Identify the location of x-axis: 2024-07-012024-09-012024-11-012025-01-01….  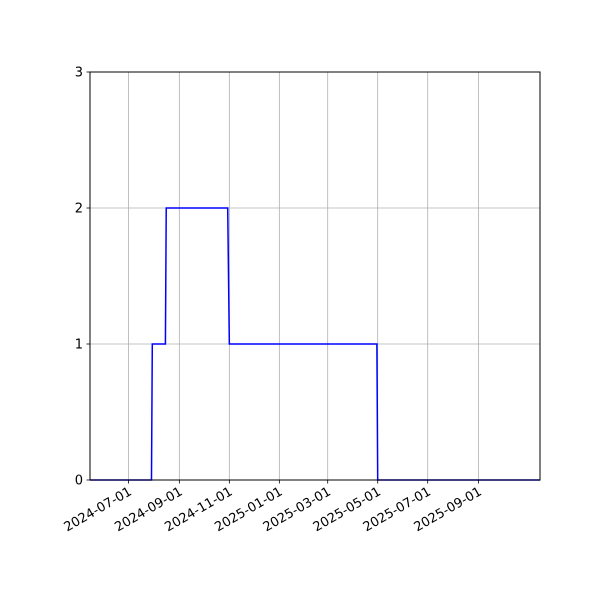
(273, 507).